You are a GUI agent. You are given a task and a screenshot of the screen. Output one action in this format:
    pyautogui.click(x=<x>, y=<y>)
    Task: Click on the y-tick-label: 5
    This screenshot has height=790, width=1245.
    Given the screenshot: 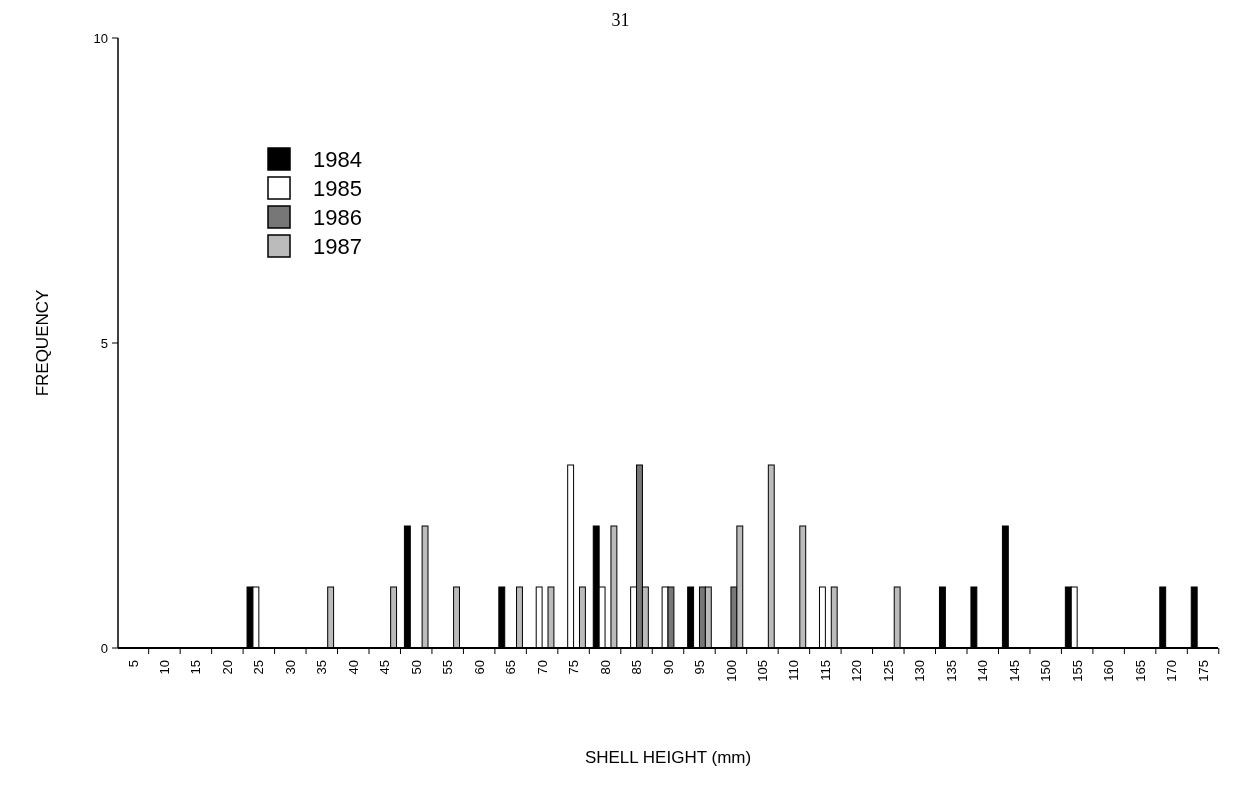 What is the action you would take?
    pyautogui.click(x=104, y=343)
    